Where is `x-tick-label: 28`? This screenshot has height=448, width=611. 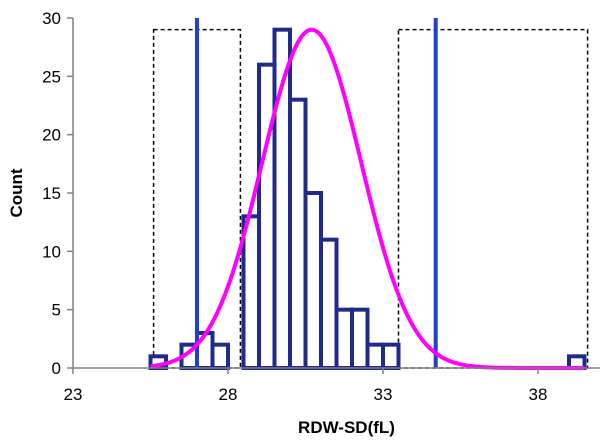
x-tick-label: 28 is located at coordinates (228, 394).